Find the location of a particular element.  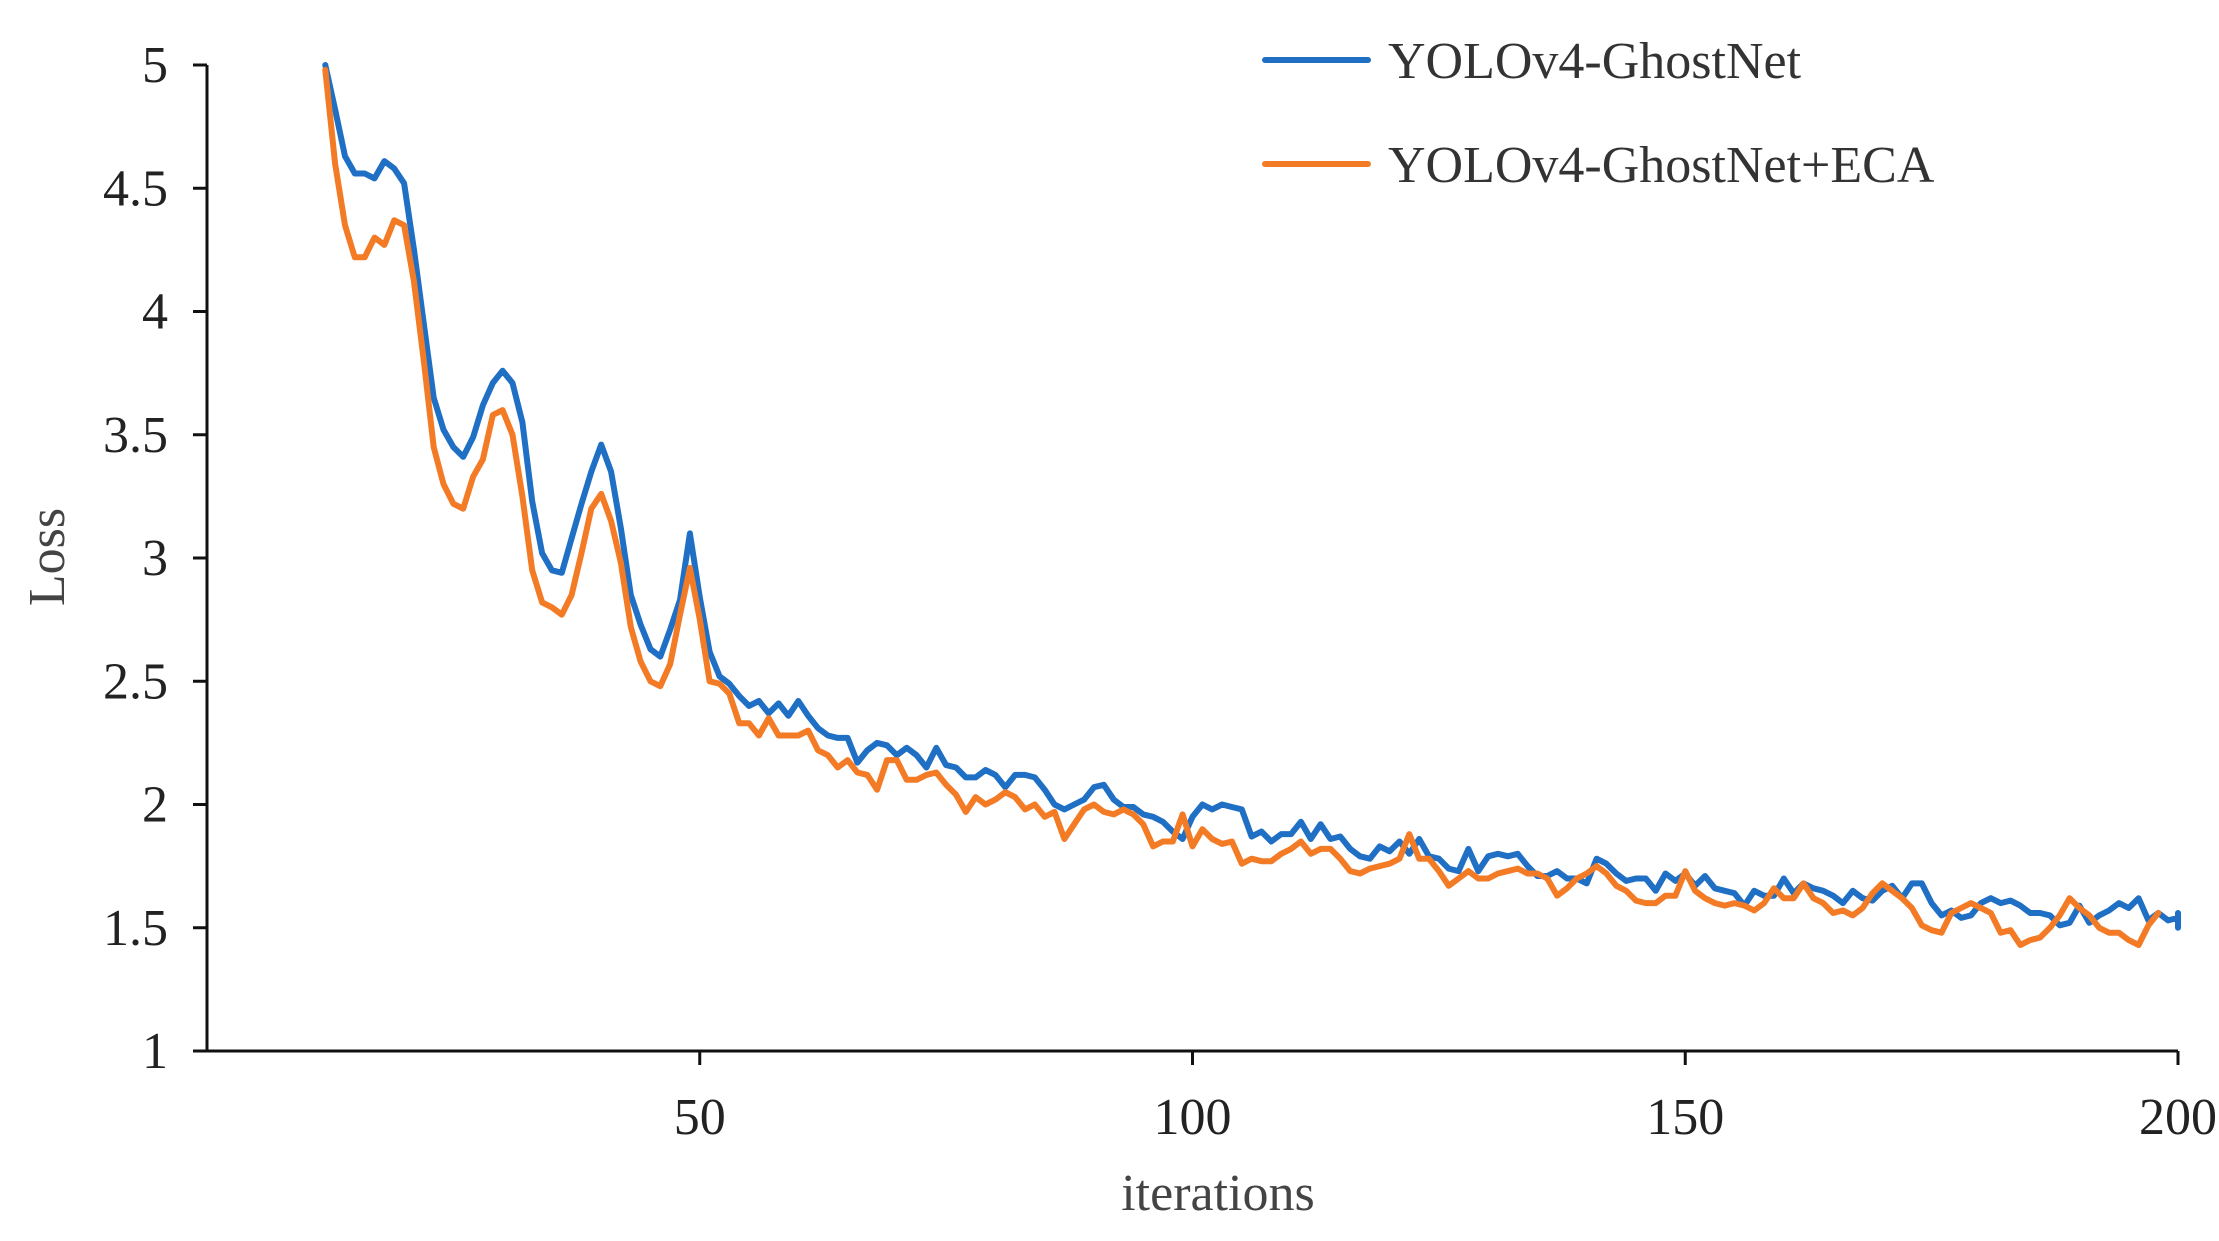

x-tick-label: 200 is located at coordinates (2178, 1117).